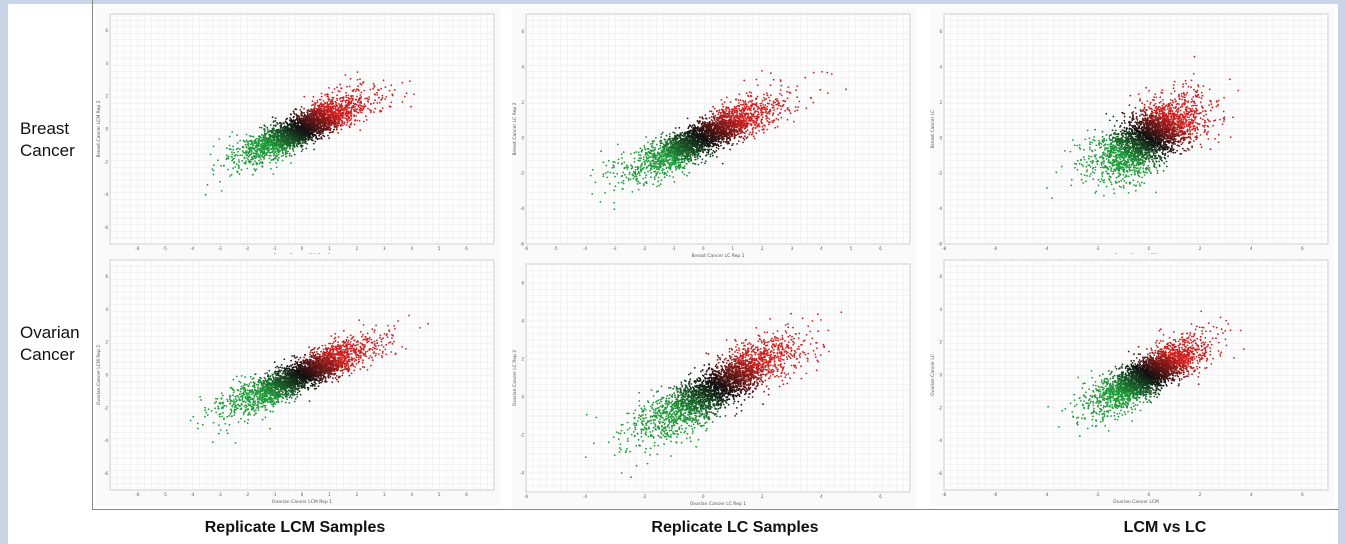  Describe the element at coordinates (247, 248) in the screenshot. I see `x-tick-label: -2` at that location.